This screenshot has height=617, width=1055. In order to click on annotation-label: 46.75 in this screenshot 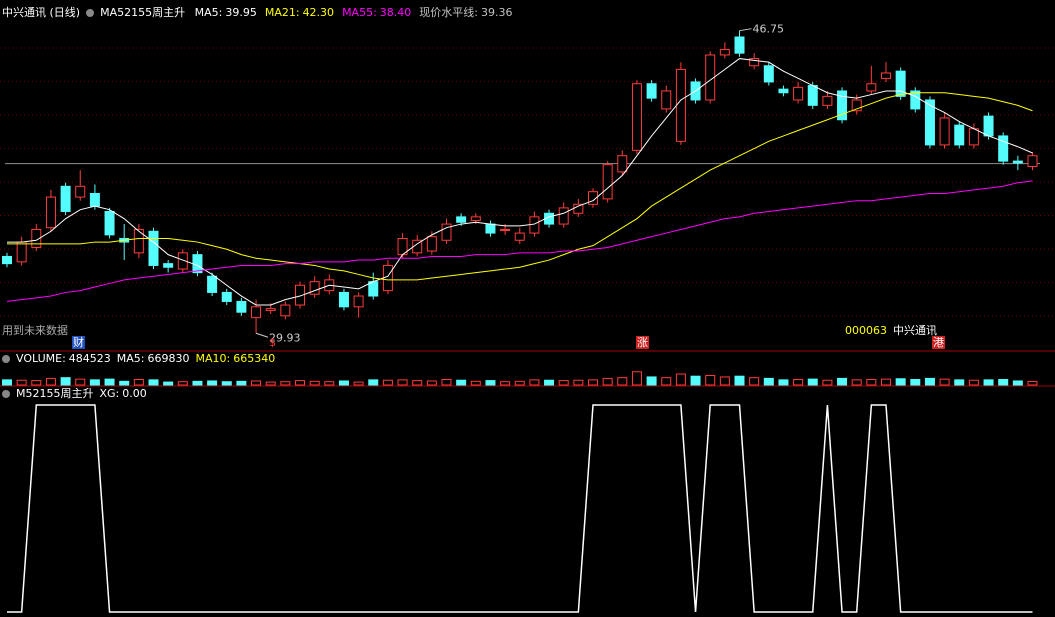, I will do `click(769, 29)`.